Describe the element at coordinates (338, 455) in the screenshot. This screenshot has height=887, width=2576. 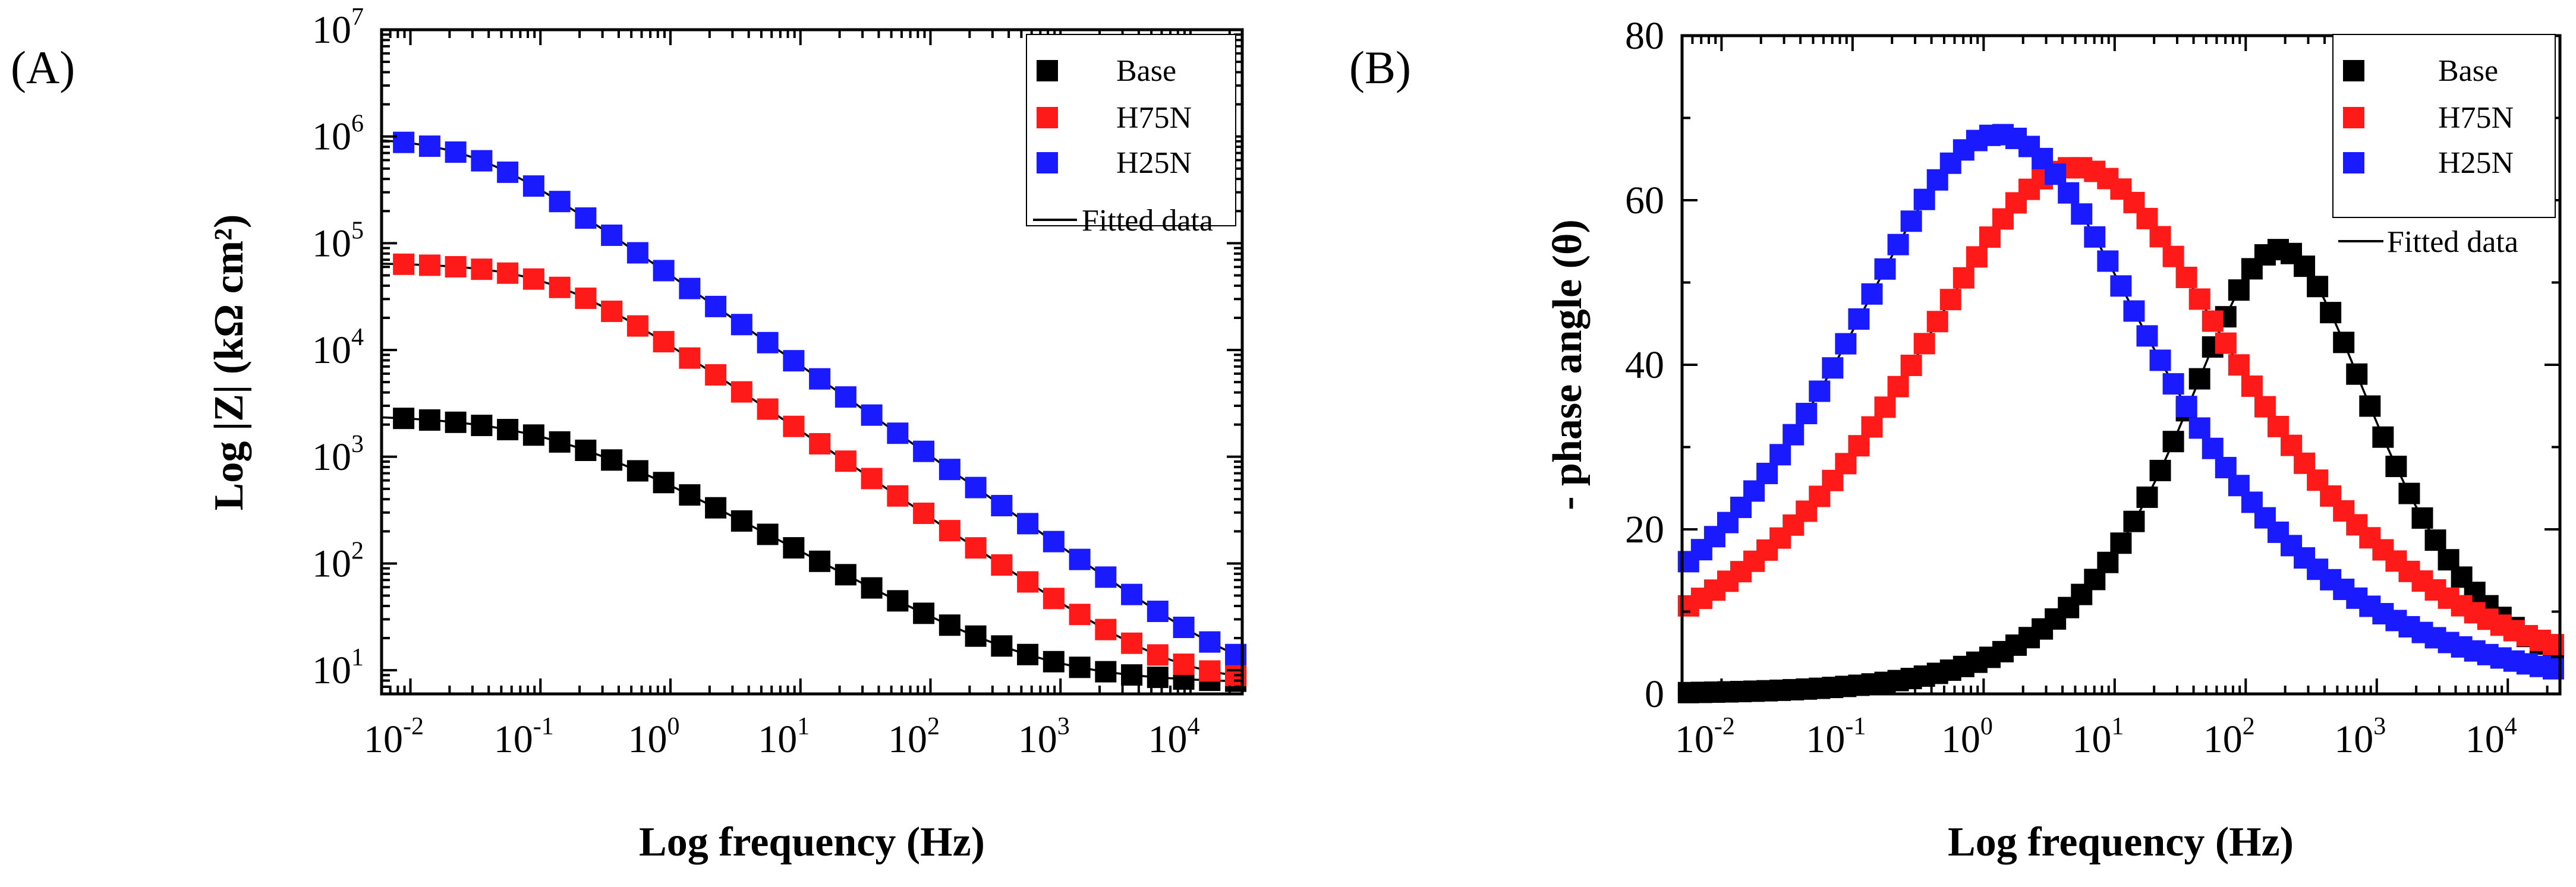
I see `panel-a-y-tick-label: 10³` at that location.